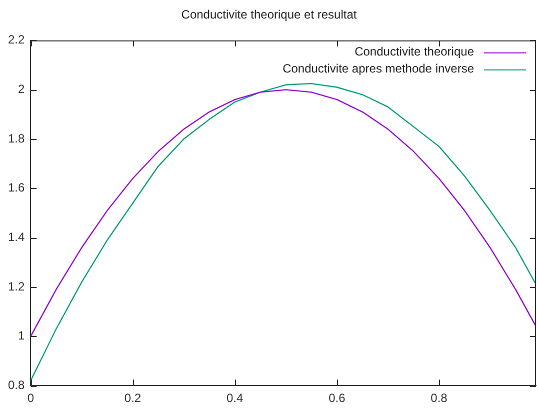 The width and height of the screenshot is (537, 414). I want to click on y-tick-label: 1.6, so click(16, 187).